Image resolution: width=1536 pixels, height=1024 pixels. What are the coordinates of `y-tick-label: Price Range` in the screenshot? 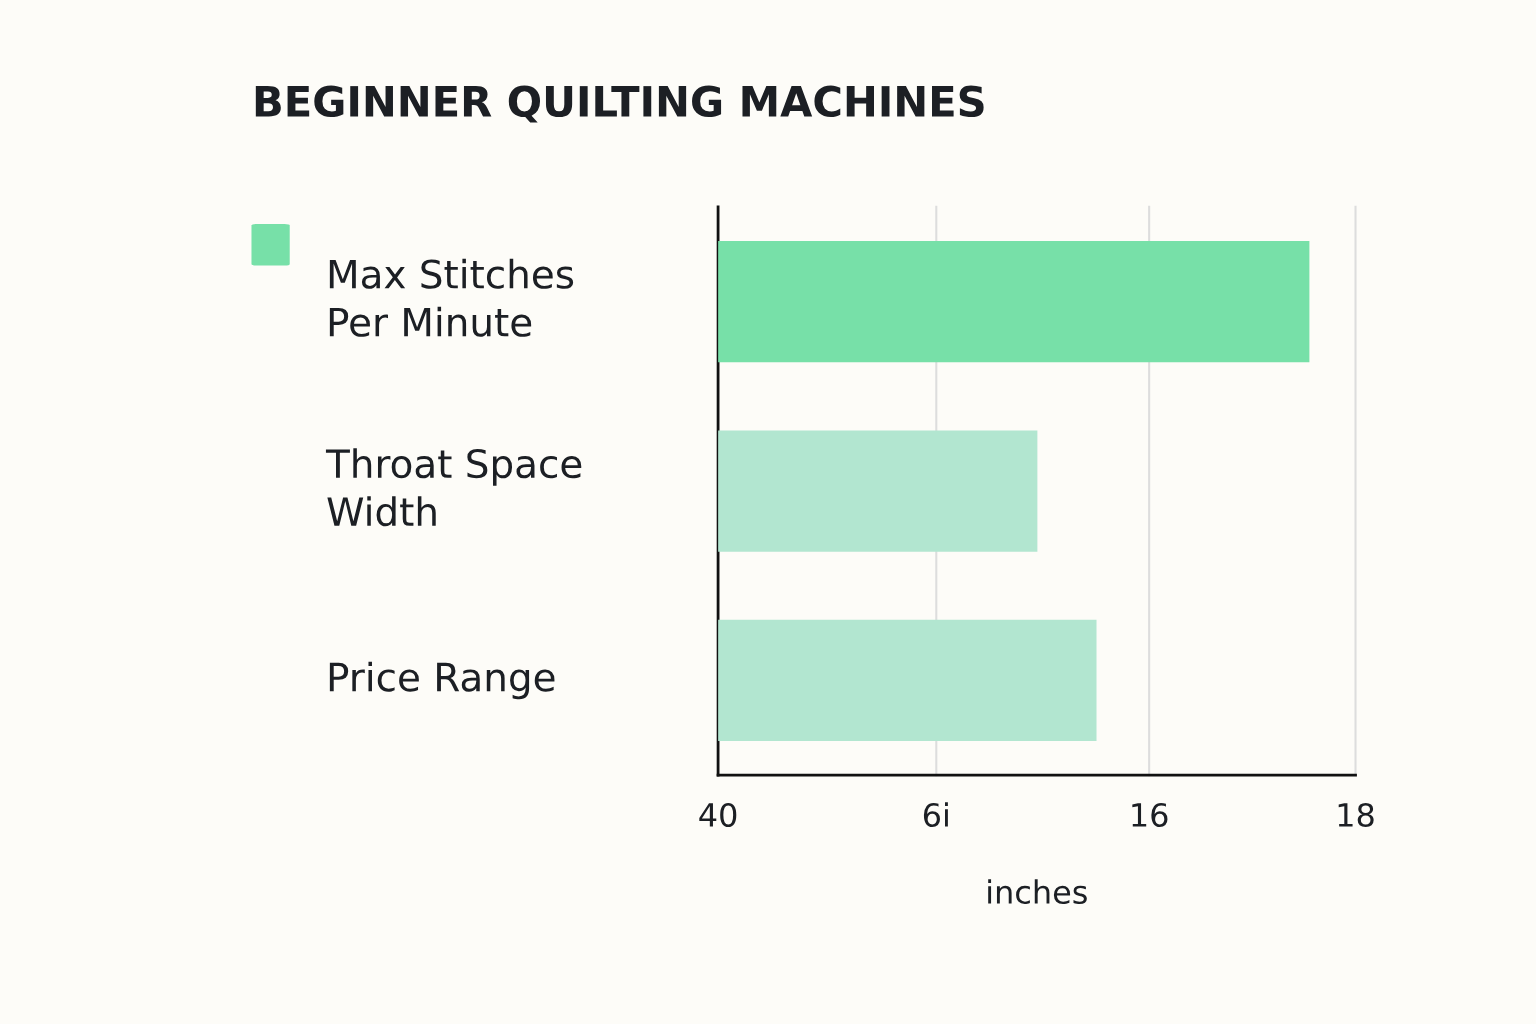 It's located at (442, 680).